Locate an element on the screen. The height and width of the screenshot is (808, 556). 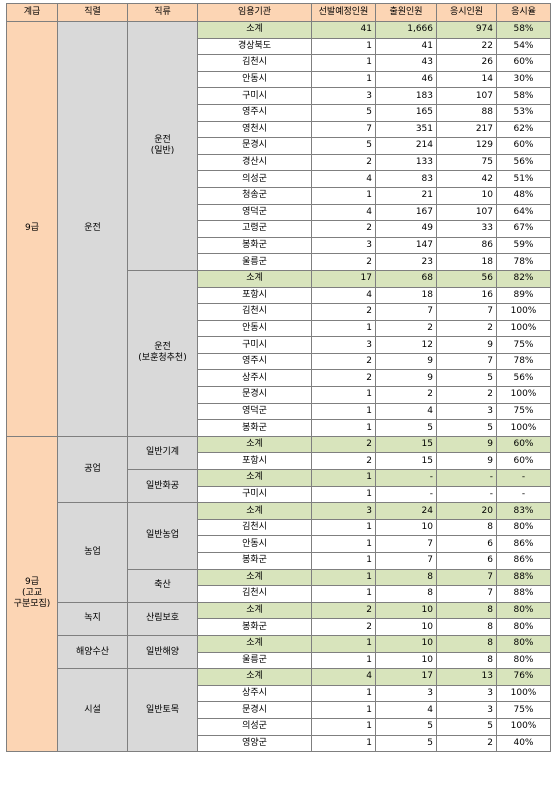
series-cell: 시설 is located at coordinates (92, 710).